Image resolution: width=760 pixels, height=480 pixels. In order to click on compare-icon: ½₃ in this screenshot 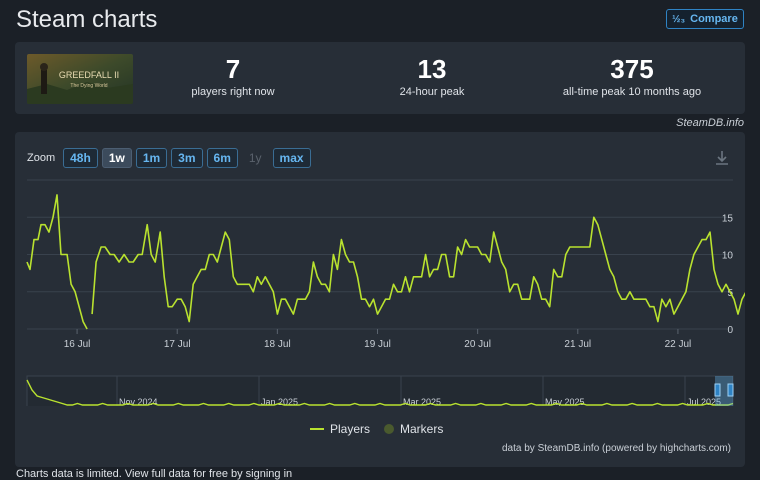, I will do `click(679, 19)`.